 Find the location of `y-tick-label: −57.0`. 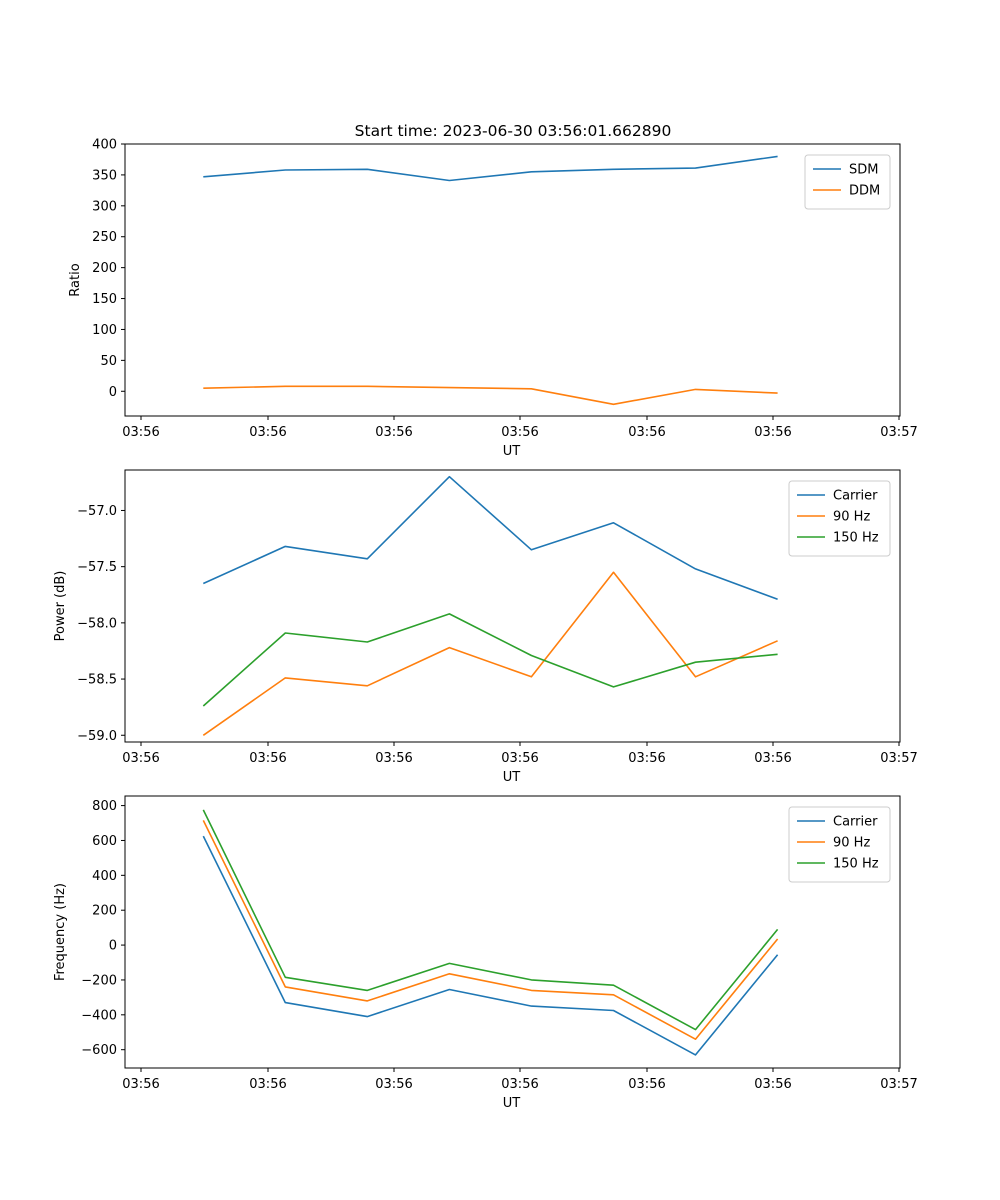

y-tick-label: −57.0 is located at coordinates (97, 511).